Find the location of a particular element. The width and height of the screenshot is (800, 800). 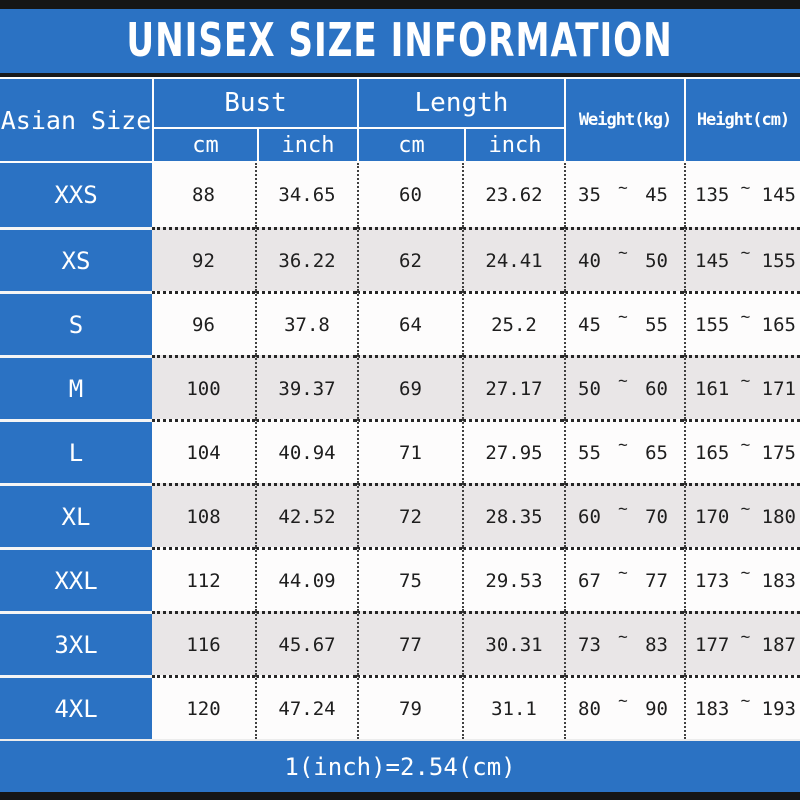

header-length: Length is located at coordinates (461, 104).